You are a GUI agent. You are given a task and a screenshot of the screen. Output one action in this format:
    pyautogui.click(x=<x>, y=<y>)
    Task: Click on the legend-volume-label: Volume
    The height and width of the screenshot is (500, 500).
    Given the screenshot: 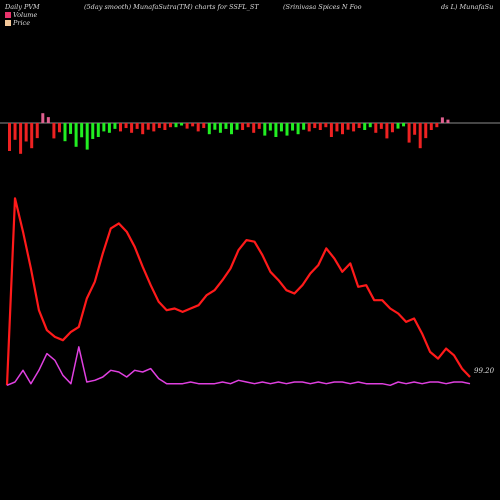 What is the action you would take?
    pyautogui.click(x=25, y=15)
    